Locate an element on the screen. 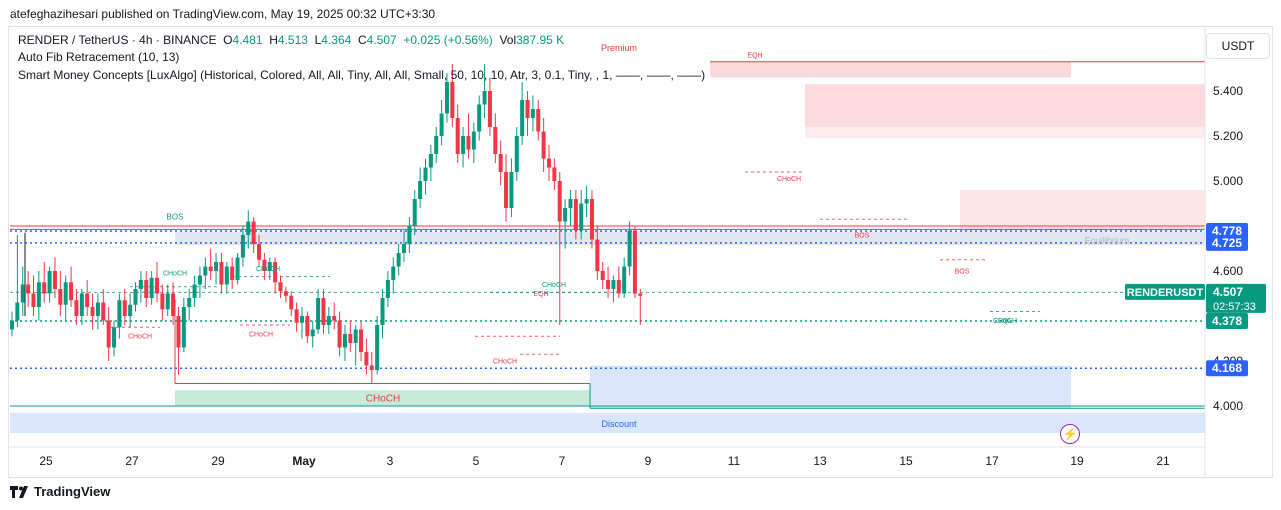 The width and height of the screenshot is (1281, 510). x-tick-label: 15 is located at coordinates (906, 461).